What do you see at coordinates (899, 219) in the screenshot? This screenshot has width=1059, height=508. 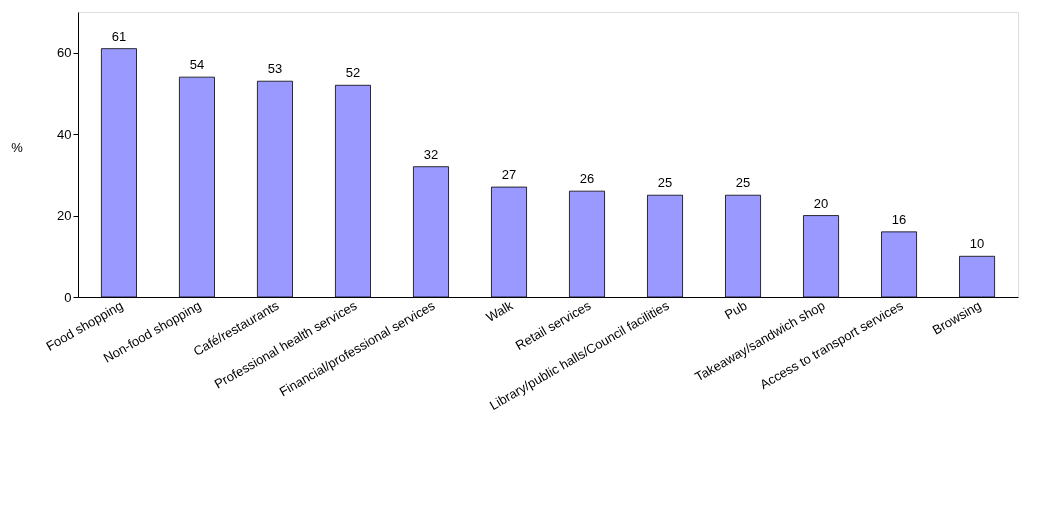 I see `data-label: 16` at bounding box center [899, 219].